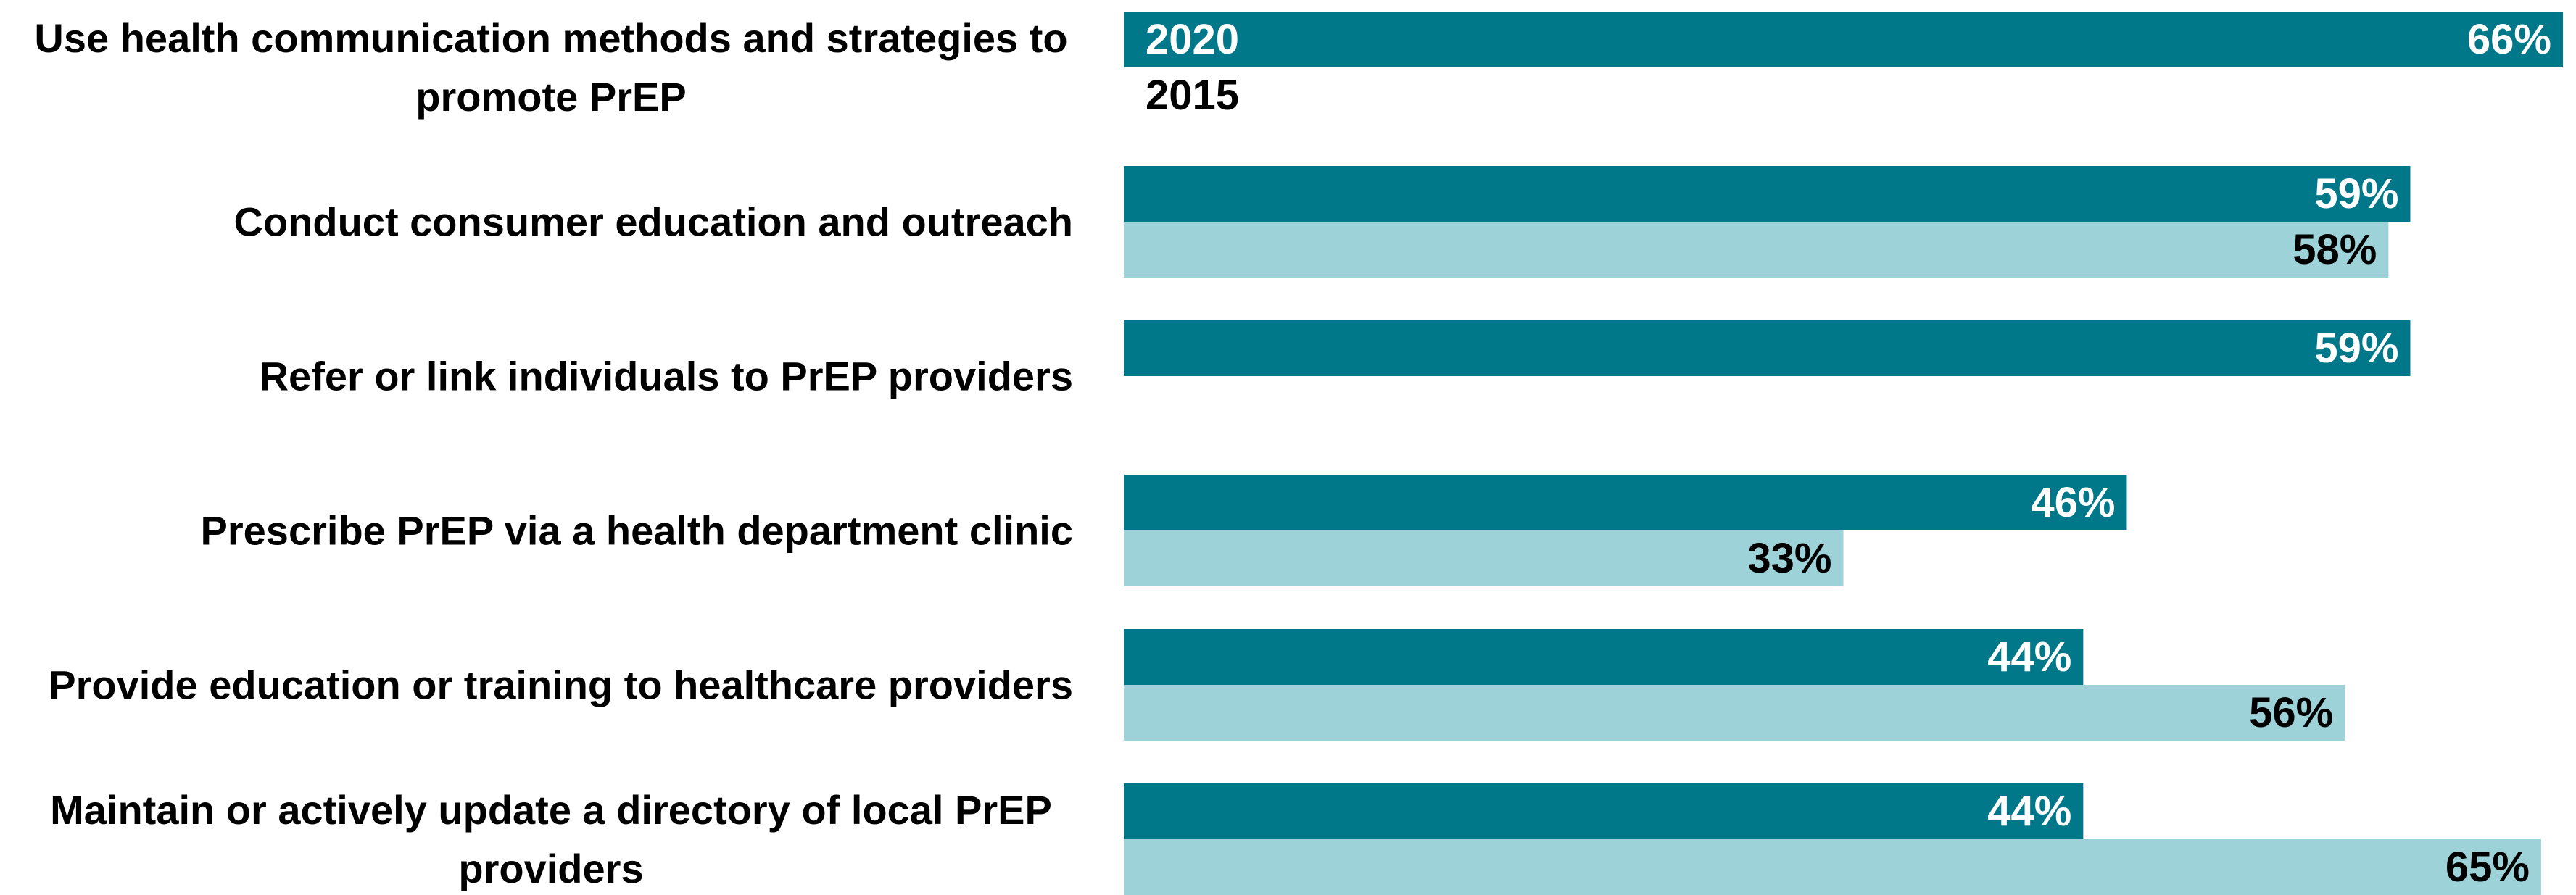 Image resolution: width=2576 pixels, height=895 pixels. What do you see at coordinates (1192, 95) in the screenshot?
I see `legend-label: 2015` at bounding box center [1192, 95].